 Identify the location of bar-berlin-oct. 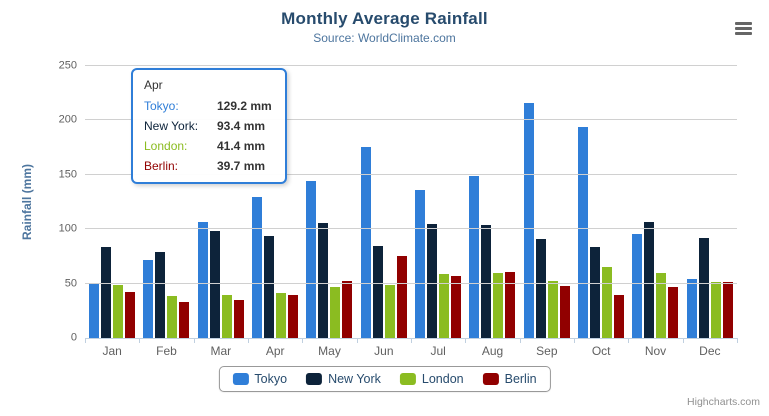
(619, 316).